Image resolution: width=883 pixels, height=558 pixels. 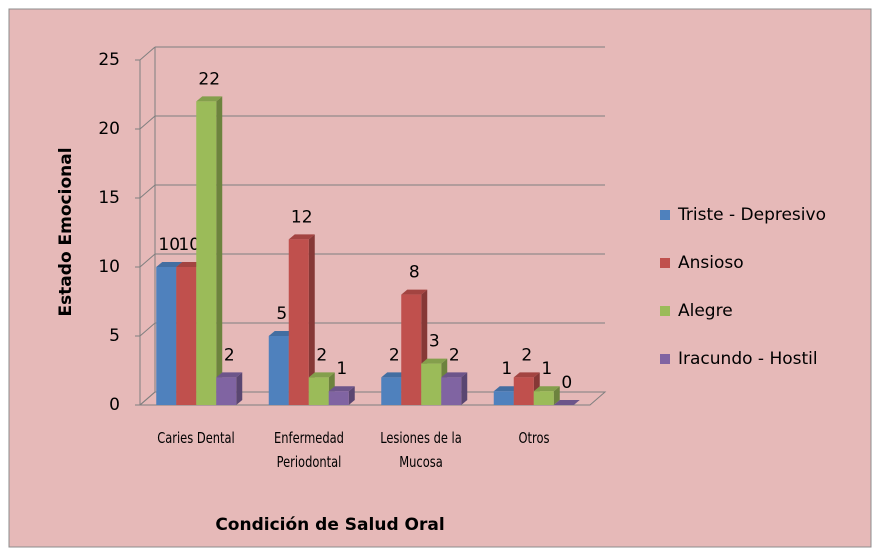 I want to click on y-tick-label: 15, so click(x=109, y=198).